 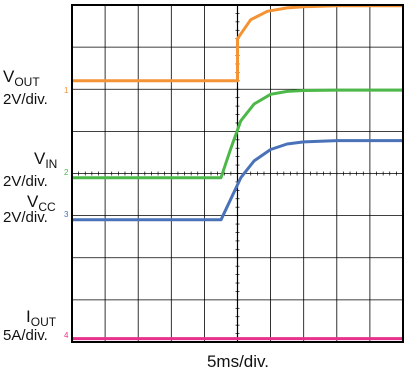 I want to click on vin-label: VIN, so click(x=45, y=160).